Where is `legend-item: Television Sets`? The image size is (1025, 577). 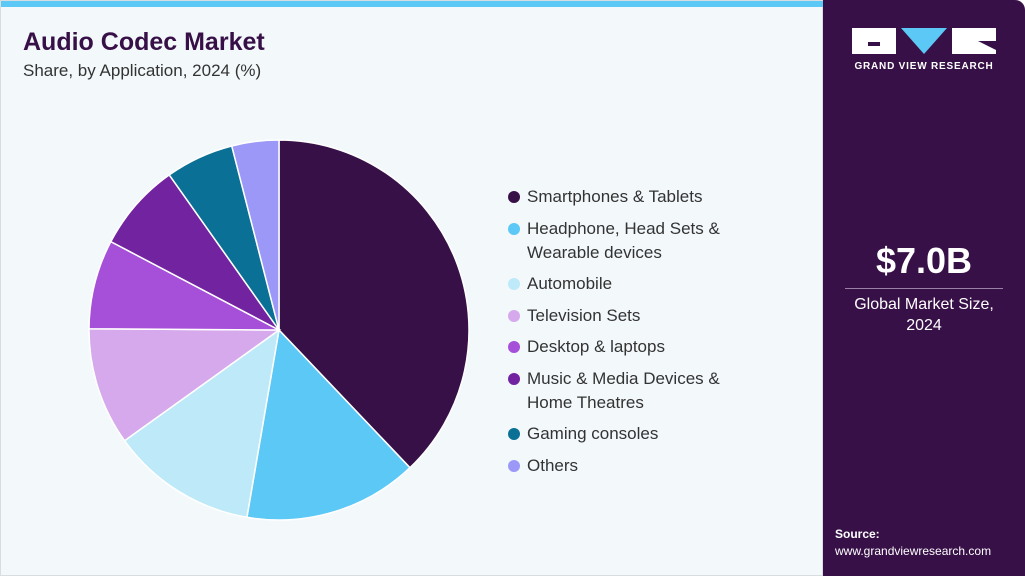 legend-item: Television Sets is located at coordinates (614, 316).